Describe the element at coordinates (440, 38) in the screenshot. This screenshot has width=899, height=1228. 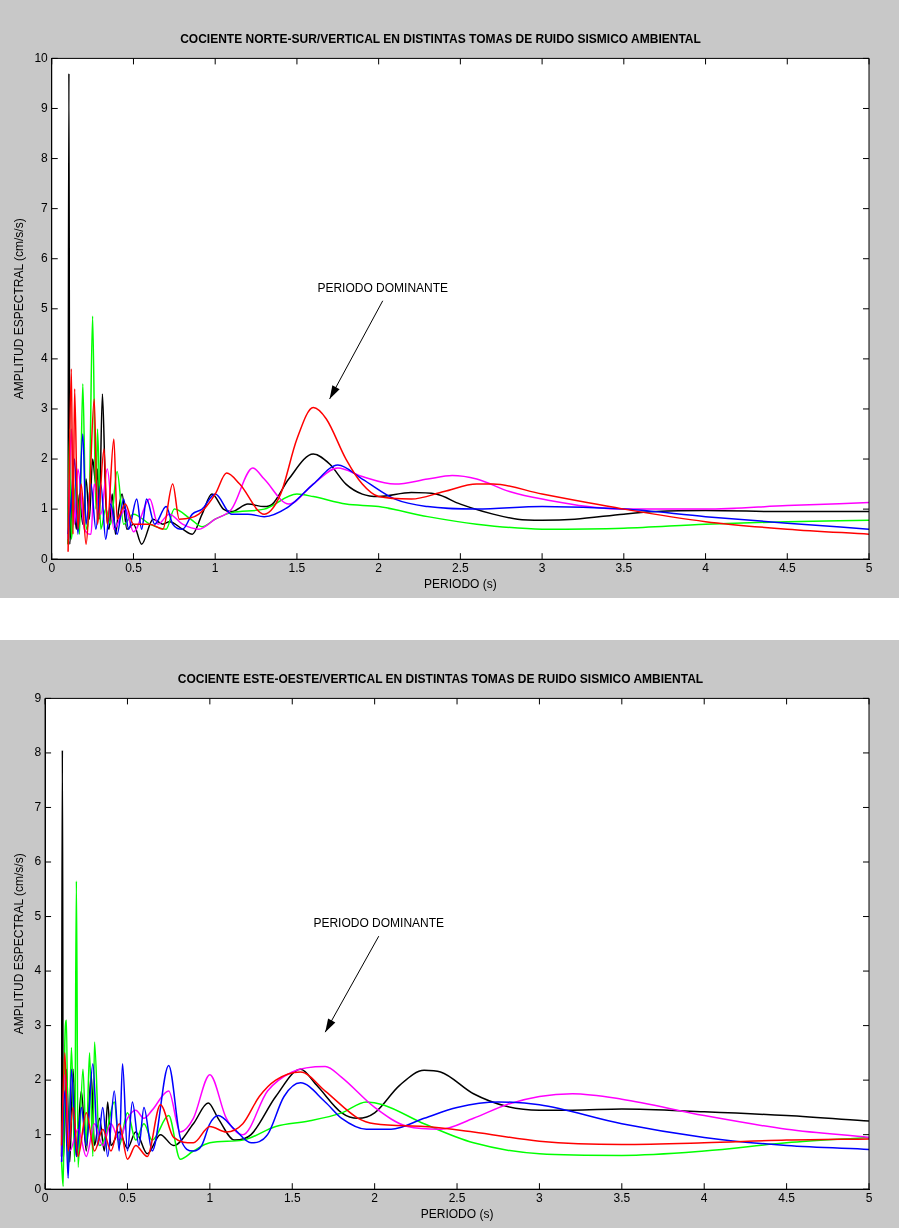
I see `chart-title: COCIENTE NORTE-SUR/VERTICAL EN DISTINTAS TOMAS DE RUIDO SISMICO AMBIENTAL` at that location.